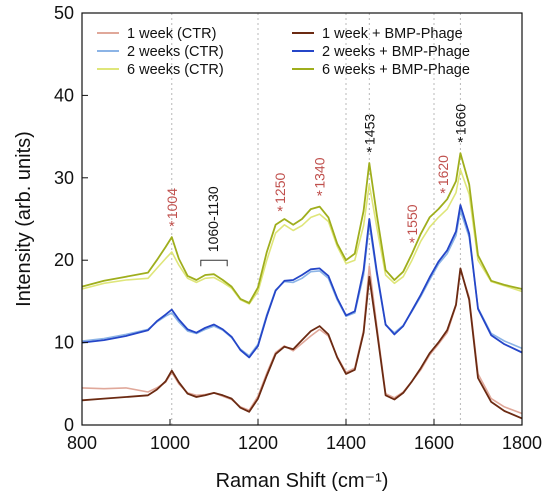 The width and height of the screenshot is (550, 500). What do you see at coordinates (175, 52) in the screenshot?
I see `legend-label: 2 weeks (CTR)` at bounding box center [175, 52].